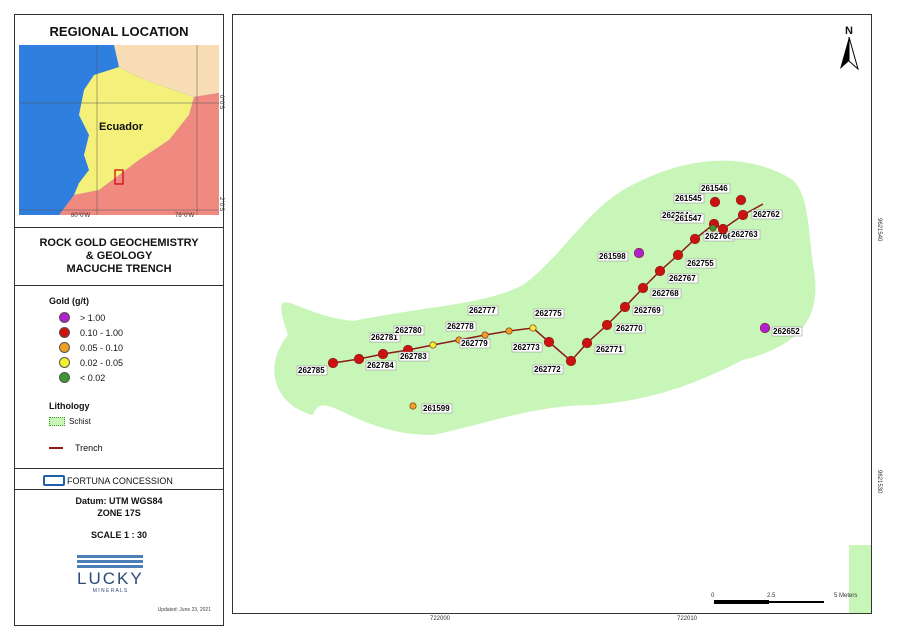 The width and height of the screenshot is (900, 637). Describe the element at coordinates (221, 102) in the screenshot. I see `inset-lat-tick: 0°0'S` at that location.